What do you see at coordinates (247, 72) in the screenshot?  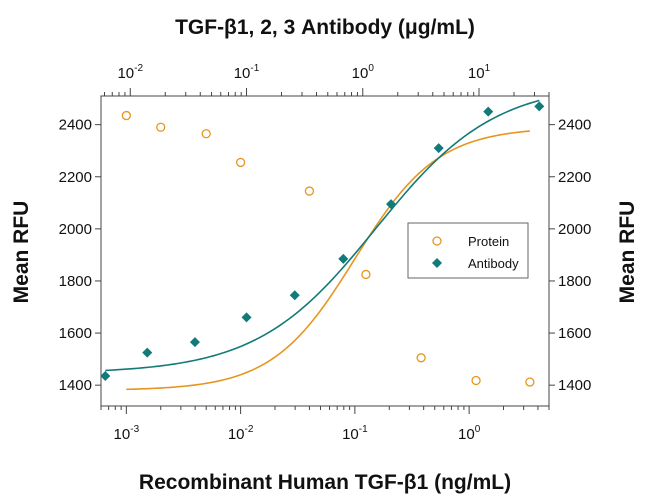 I see `top-tick-label-1: 10⁻¹` at bounding box center [247, 72].